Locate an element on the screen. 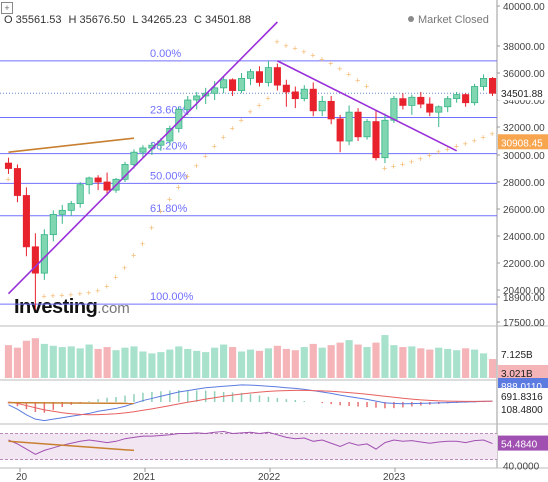 The width and height of the screenshot is (548, 482). volume-bottom-label-bg is located at coordinates (523, 372).